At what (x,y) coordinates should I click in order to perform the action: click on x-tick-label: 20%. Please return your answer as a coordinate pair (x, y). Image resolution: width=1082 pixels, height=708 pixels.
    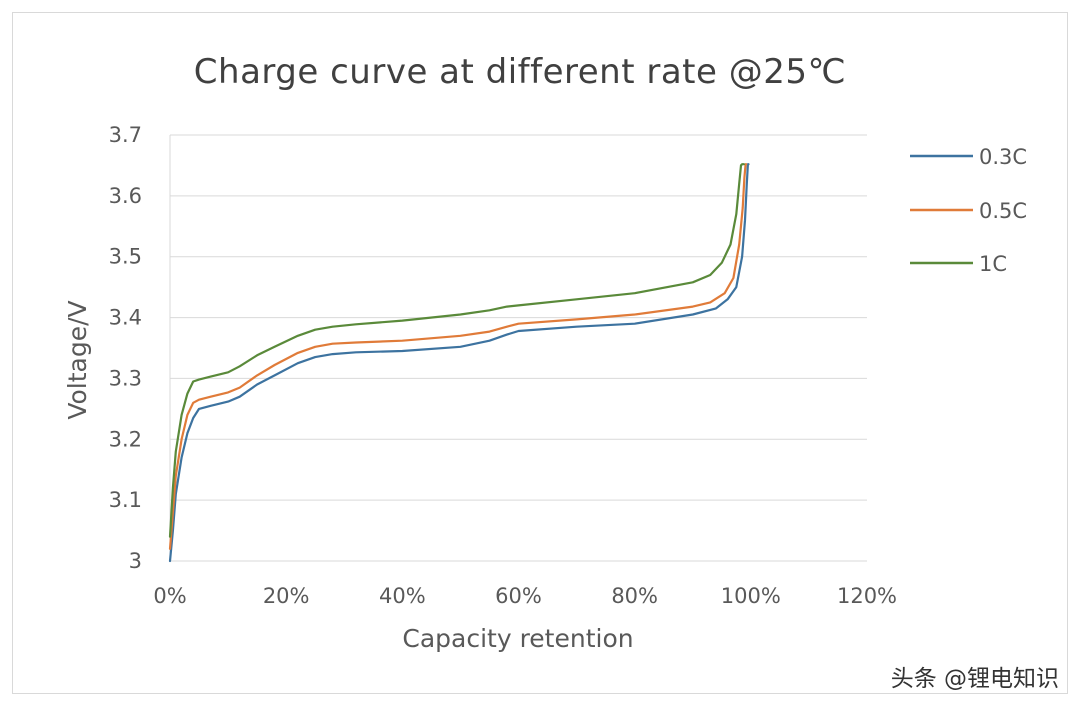
    Looking at the image, I should click on (286, 596).